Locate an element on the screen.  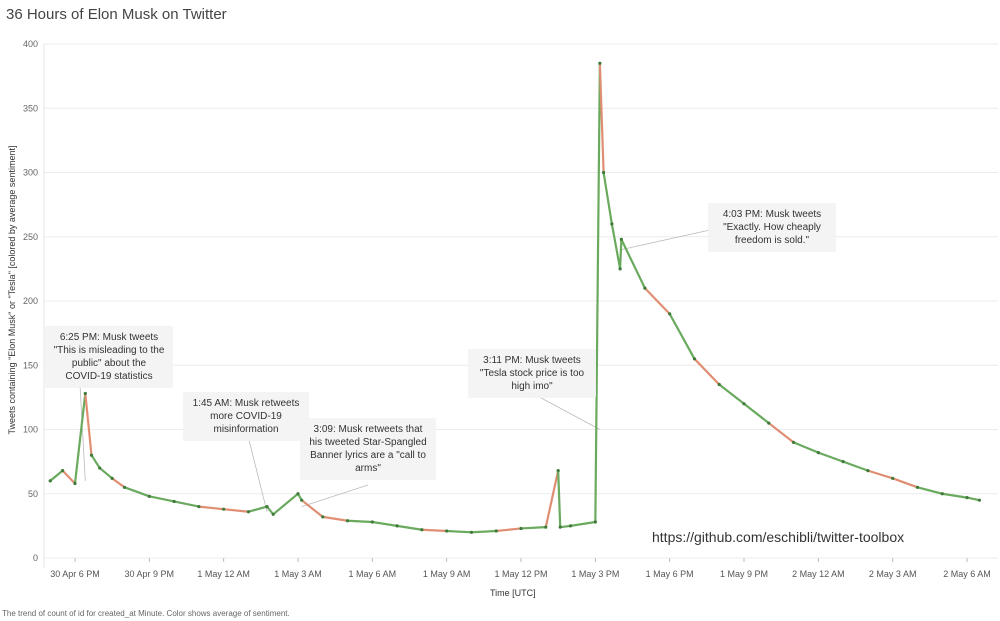
y-tick-label: 300 is located at coordinates (30, 173).